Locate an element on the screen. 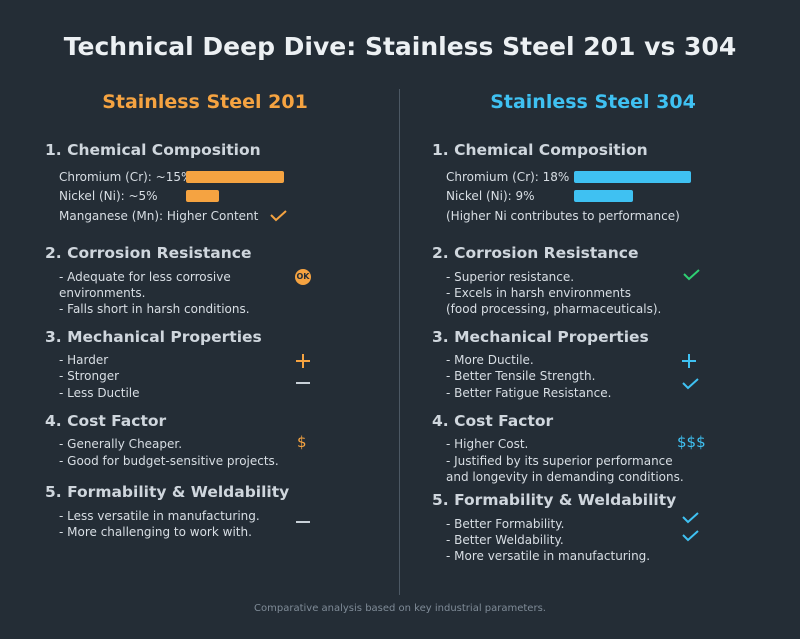 This screenshot has width=800, height=639. right-mechanical-line: - Better Fatigue Resistance. is located at coordinates (529, 393).